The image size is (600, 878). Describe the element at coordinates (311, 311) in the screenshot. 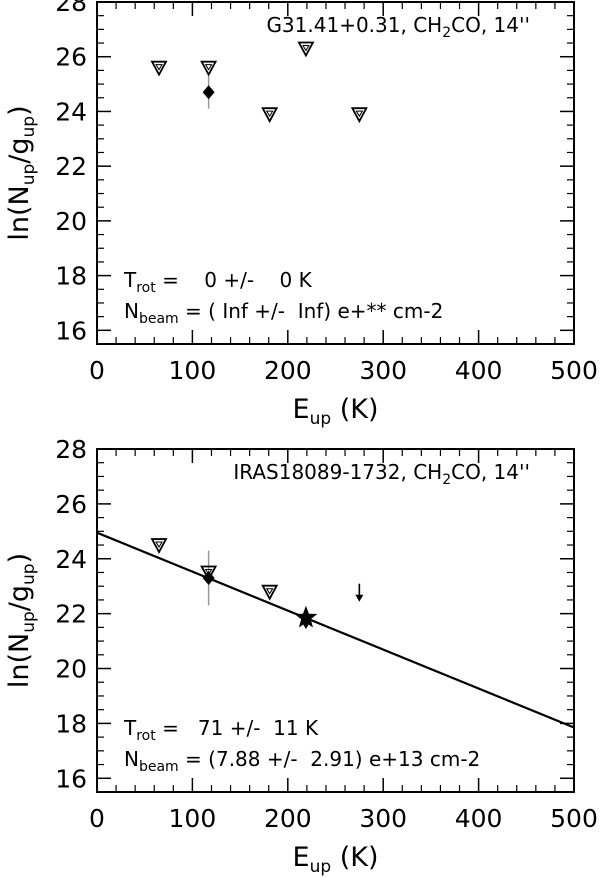

I see `nbeam-value: = ( Inf +/- Inf) e+** cm-2` at that location.